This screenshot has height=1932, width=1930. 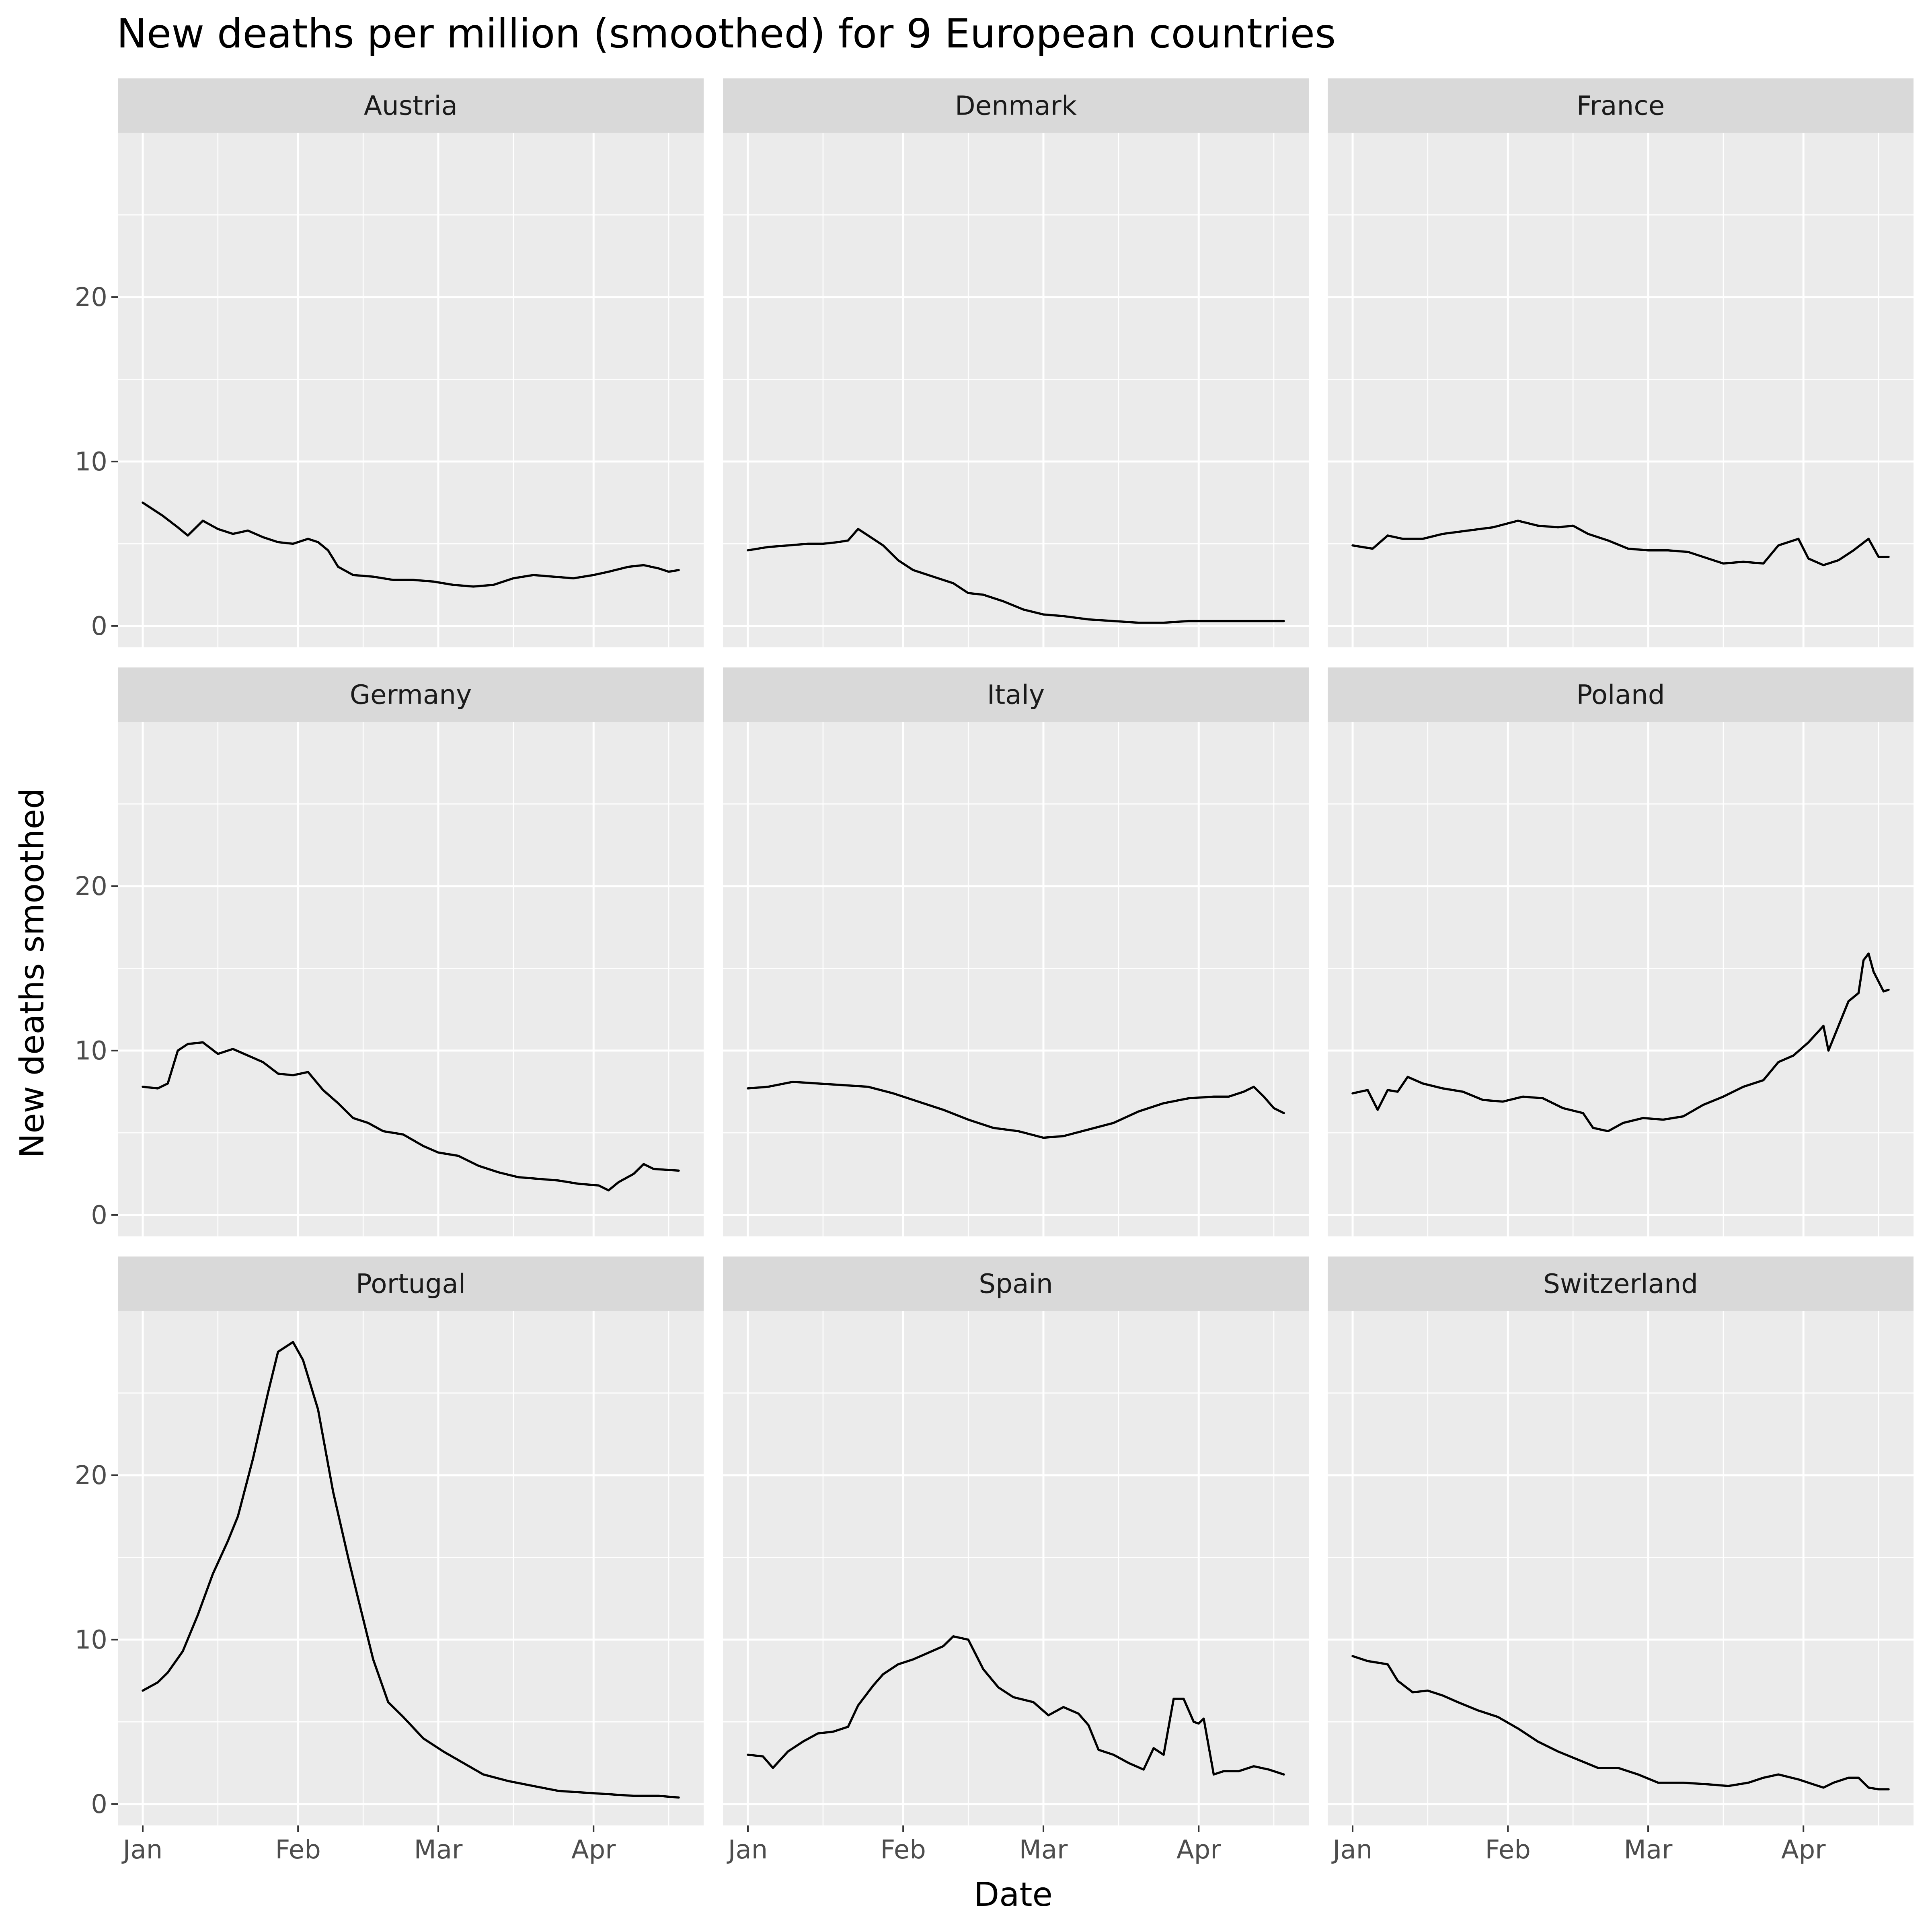 I want to click on facet-strip-label: Switzerland, so click(x=1620, y=1284).